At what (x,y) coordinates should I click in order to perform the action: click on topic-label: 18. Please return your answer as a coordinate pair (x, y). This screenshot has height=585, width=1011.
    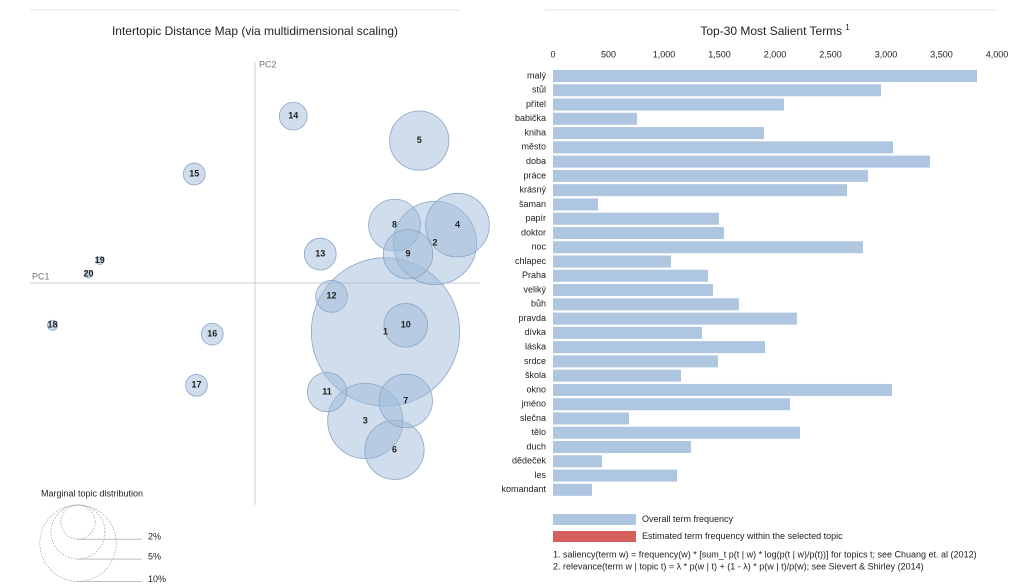
    Looking at the image, I should click on (52, 325).